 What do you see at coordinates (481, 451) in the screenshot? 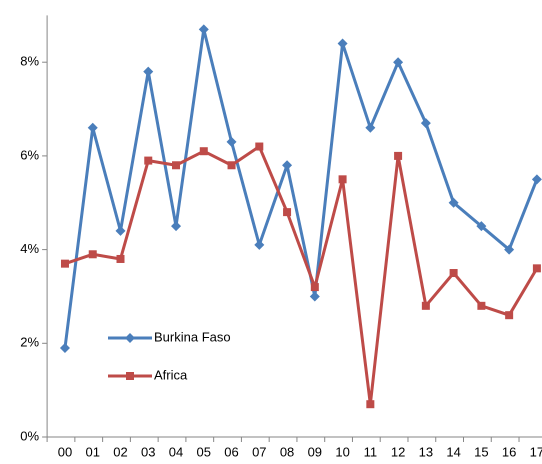
I see `x-tick-label: 15` at bounding box center [481, 451].